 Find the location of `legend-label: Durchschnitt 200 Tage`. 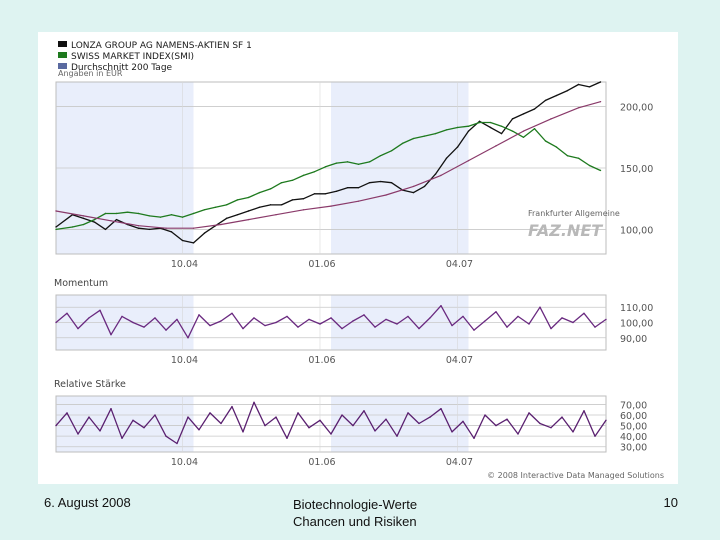

legend-label: Durchschnitt 200 Tage is located at coordinates (122, 68).